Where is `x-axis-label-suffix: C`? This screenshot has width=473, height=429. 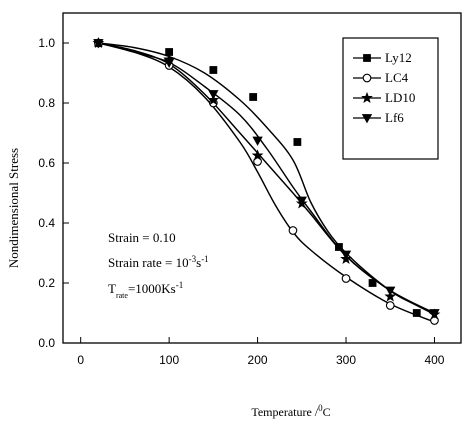 x-axis-label-suffix: C is located at coordinates (327, 412).